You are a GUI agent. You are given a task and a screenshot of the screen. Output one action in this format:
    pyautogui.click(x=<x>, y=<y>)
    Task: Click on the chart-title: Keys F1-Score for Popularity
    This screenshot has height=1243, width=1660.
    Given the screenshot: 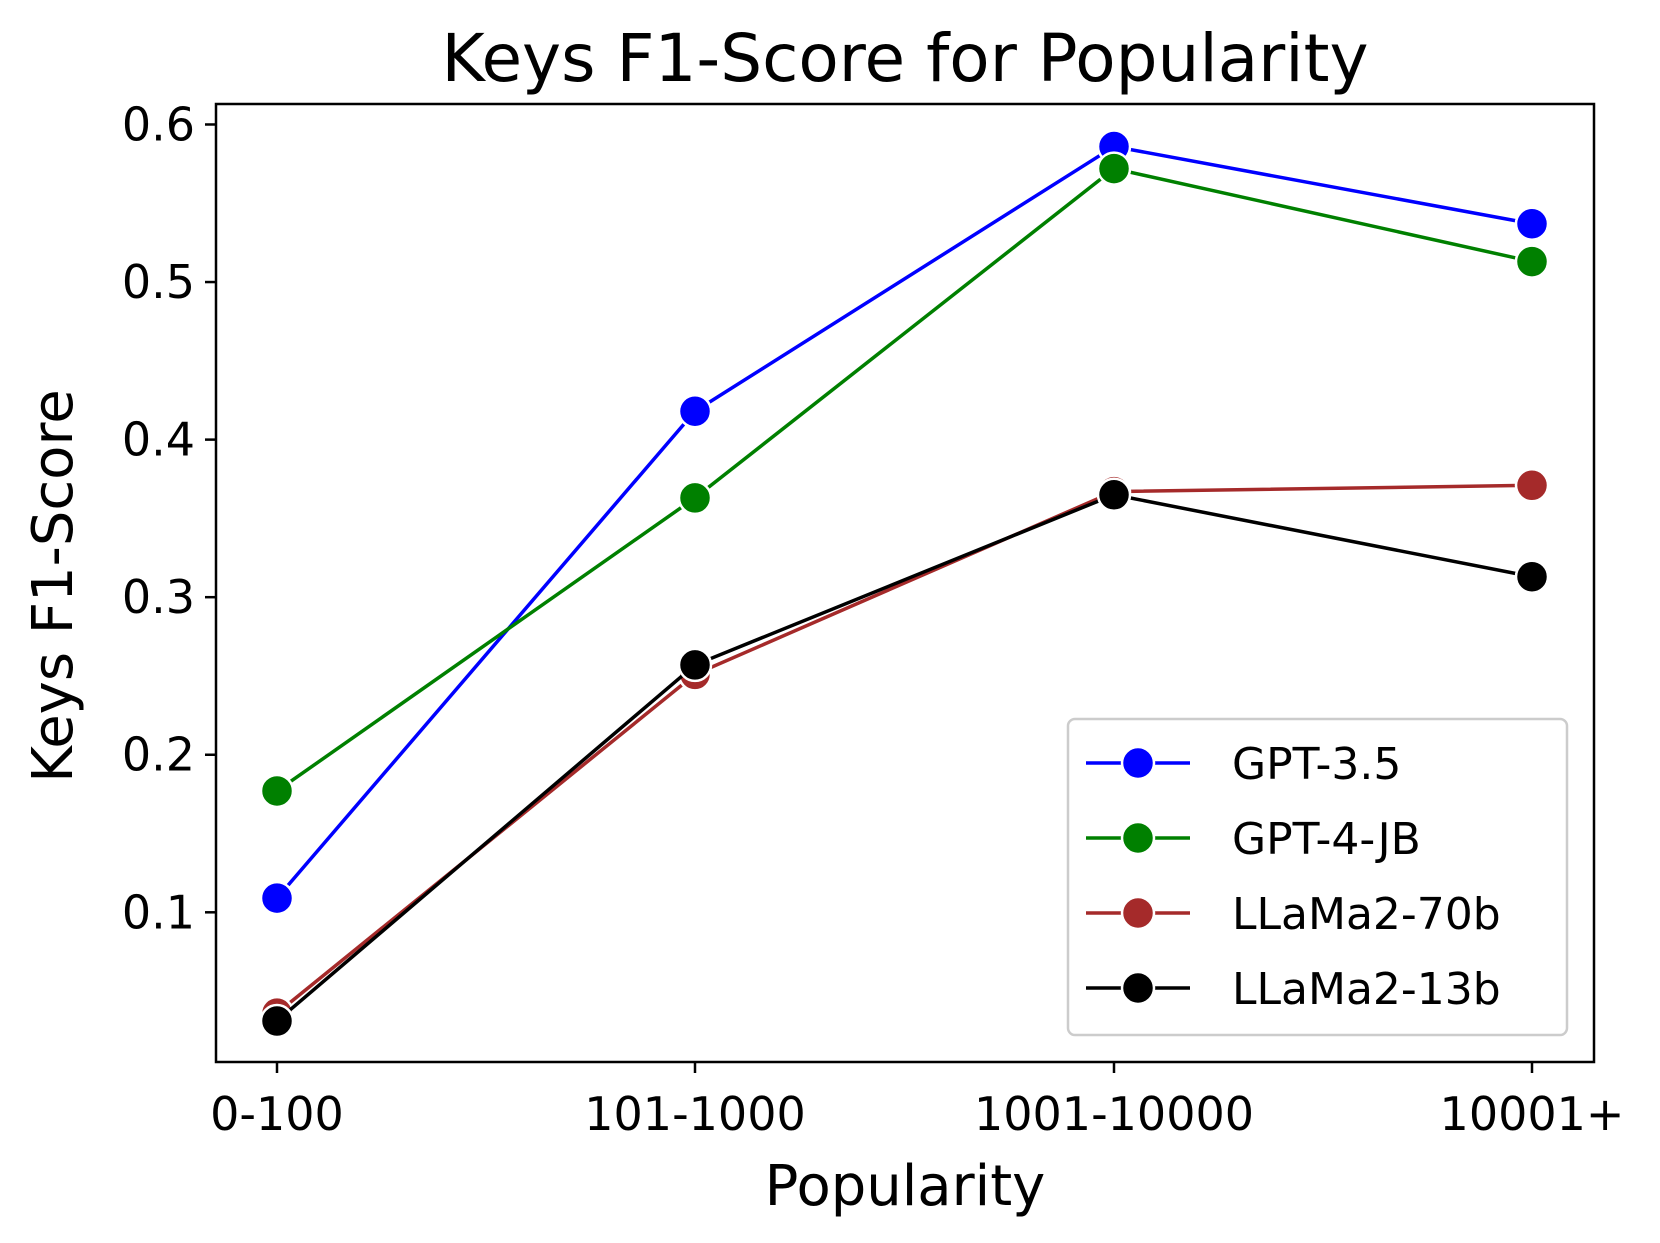 What is the action you would take?
    pyautogui.click(x=904, y=58)
    